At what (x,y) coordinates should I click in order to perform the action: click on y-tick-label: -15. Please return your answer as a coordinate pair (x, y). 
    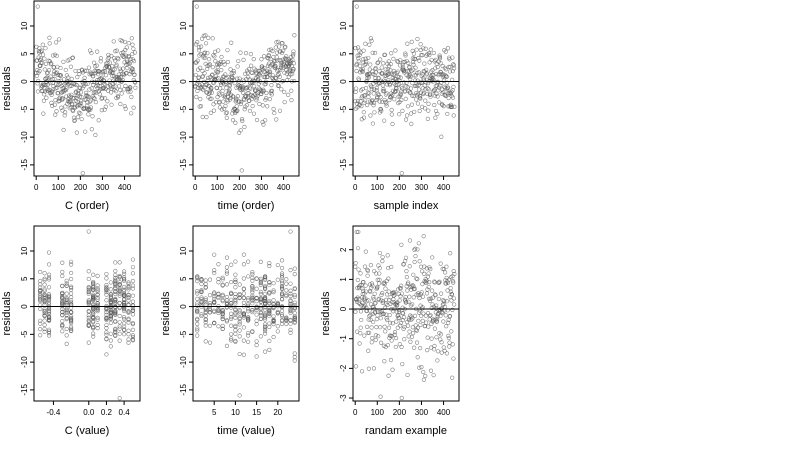
    Looking at the image, I should click on (24, 390).